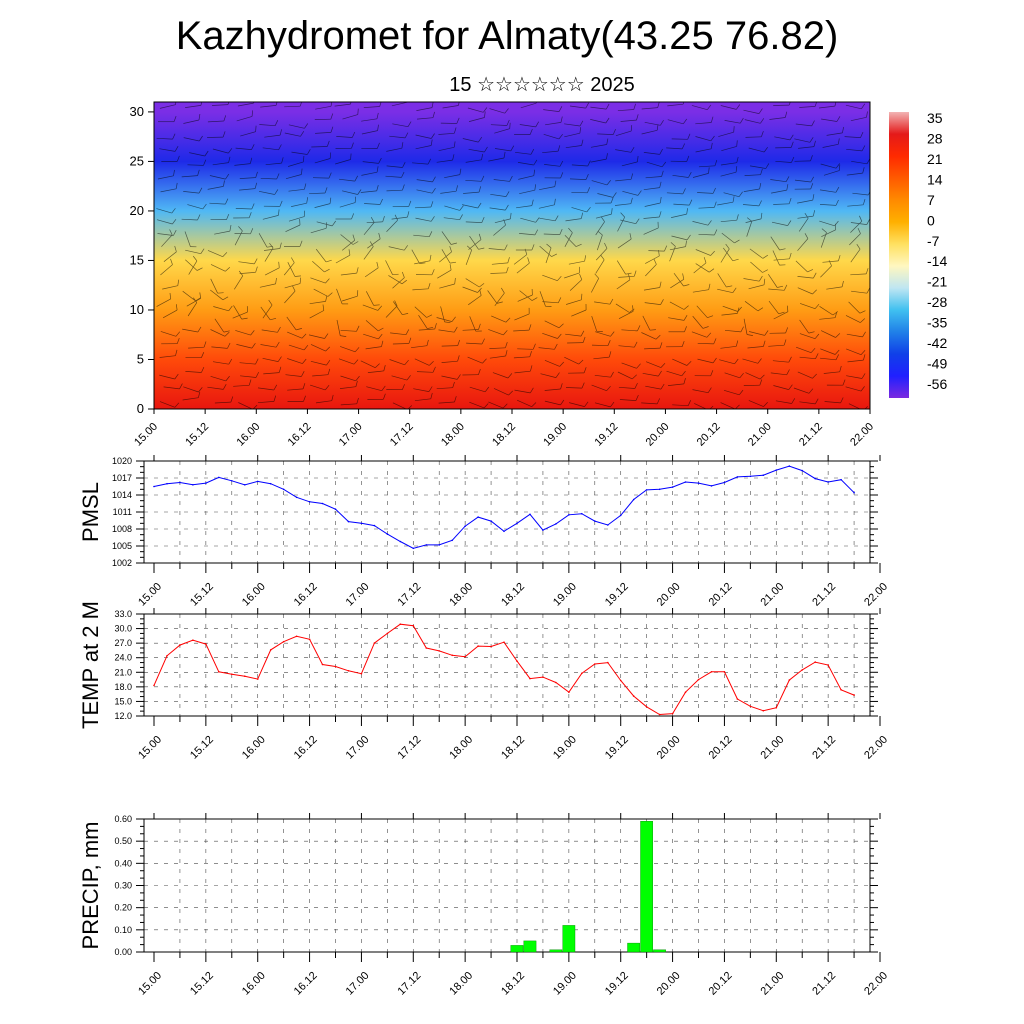 The image size is (1024, 1024). Describe the element at coordinates (935, 139) in the screenshot. I see `colorbar-label: 28` at that location.